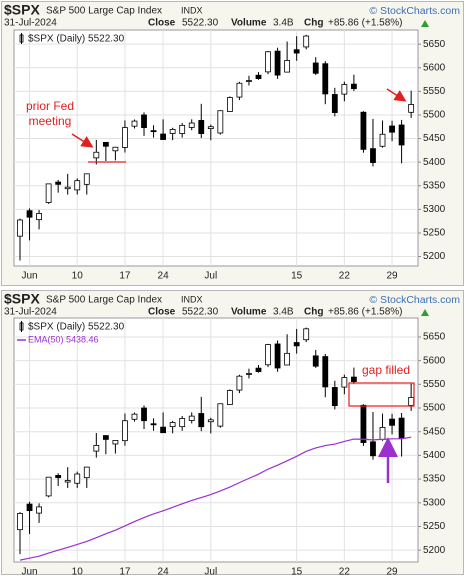 The width and height of the screenshot is (466, 577). What do you see at coordinates (434, 455) in the screenshot?
I see `y-tick-label: 5400` at bounding box center [434, 455].